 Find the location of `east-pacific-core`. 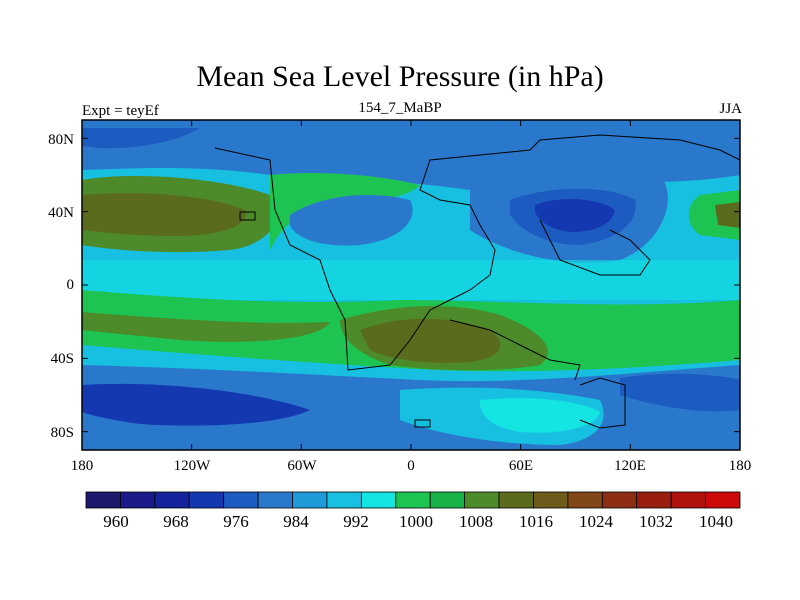

east-pacific-core is located at coordinates (727, 215).